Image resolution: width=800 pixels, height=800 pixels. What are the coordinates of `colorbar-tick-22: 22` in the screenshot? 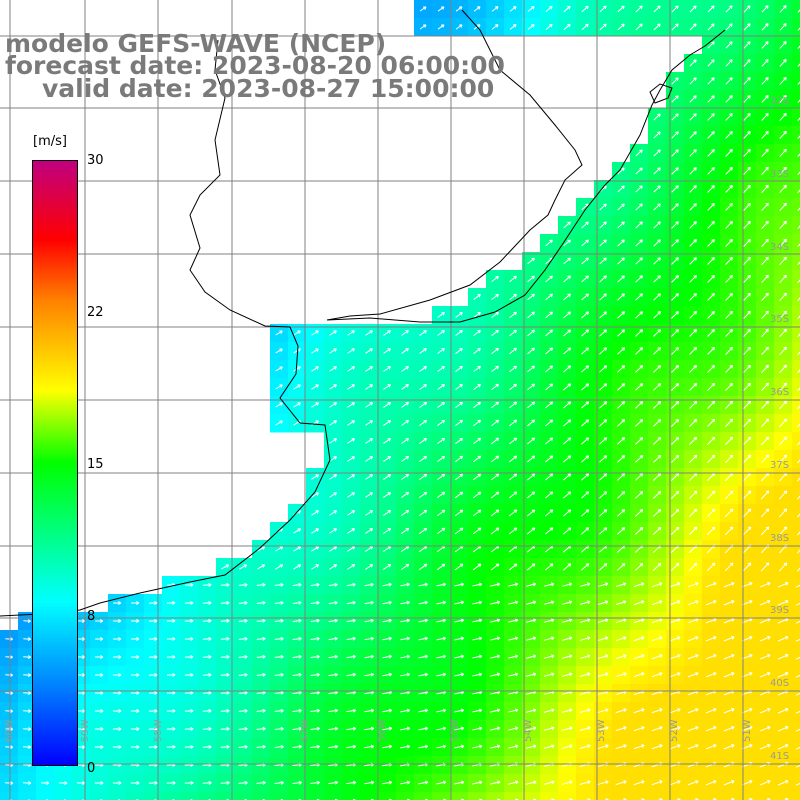 It's located at (95, 312).